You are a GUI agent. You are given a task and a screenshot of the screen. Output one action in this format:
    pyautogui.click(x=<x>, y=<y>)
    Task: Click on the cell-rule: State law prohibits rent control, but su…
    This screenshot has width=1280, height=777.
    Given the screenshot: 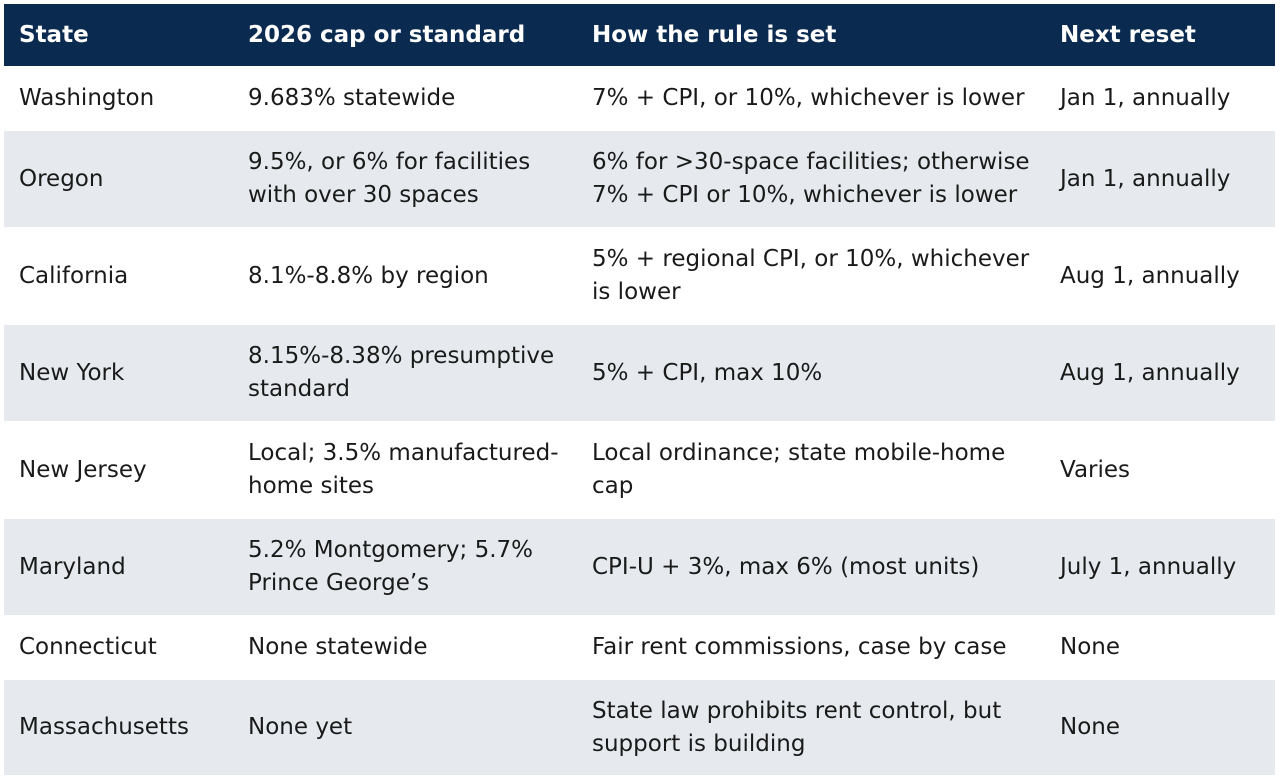 What is the action you would take?
    pyautogui.click(x=811, y=727)
    